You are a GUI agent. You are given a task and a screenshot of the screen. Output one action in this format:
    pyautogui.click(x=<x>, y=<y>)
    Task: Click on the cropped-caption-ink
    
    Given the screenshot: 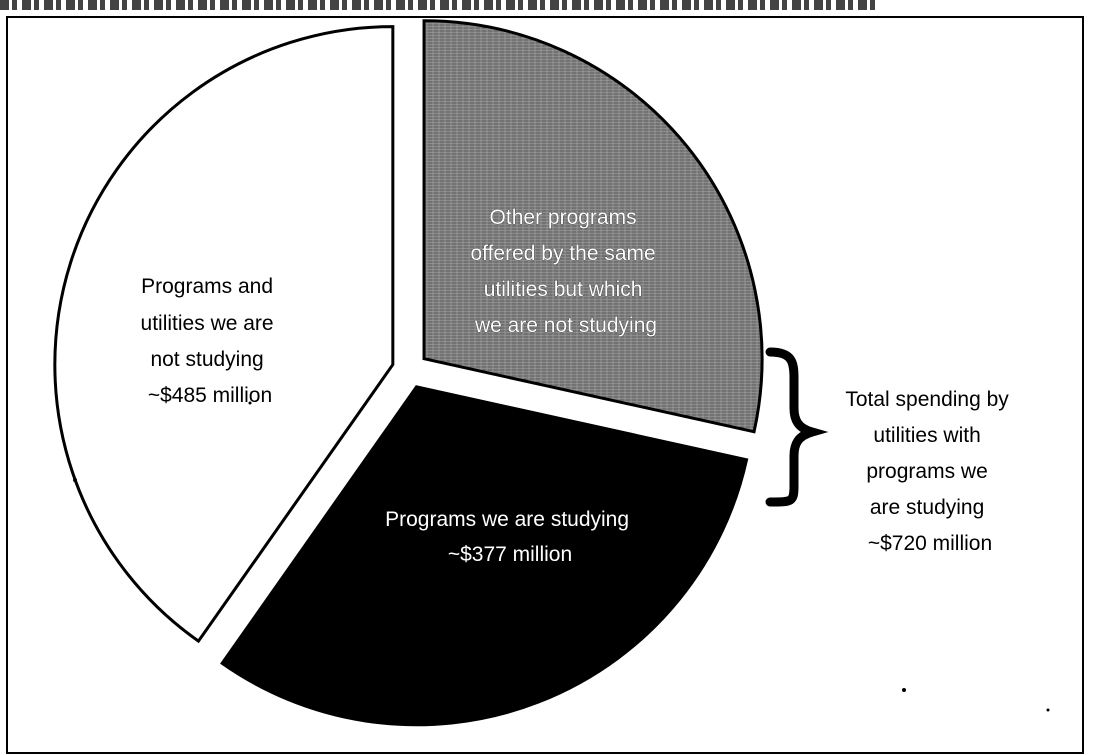 What is the action you would take?
    pyautogui.click(x=440, y=5)
    